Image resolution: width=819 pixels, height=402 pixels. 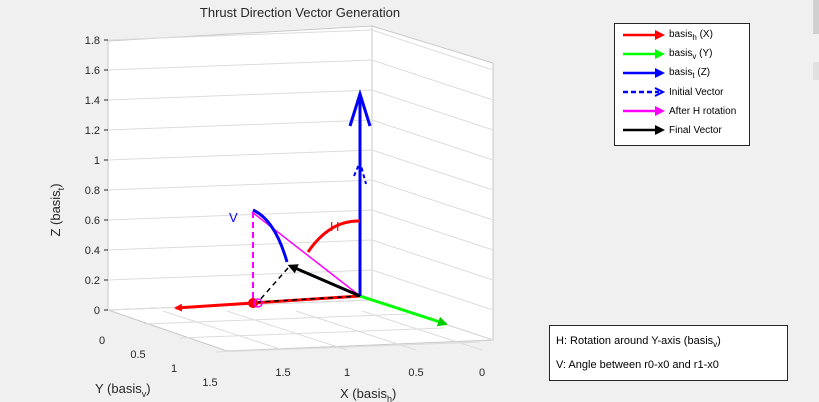 What do you see at coordinates (273, 285) in the screenshot?
I see `final-vector-projection` at bounding box center [273, 285].